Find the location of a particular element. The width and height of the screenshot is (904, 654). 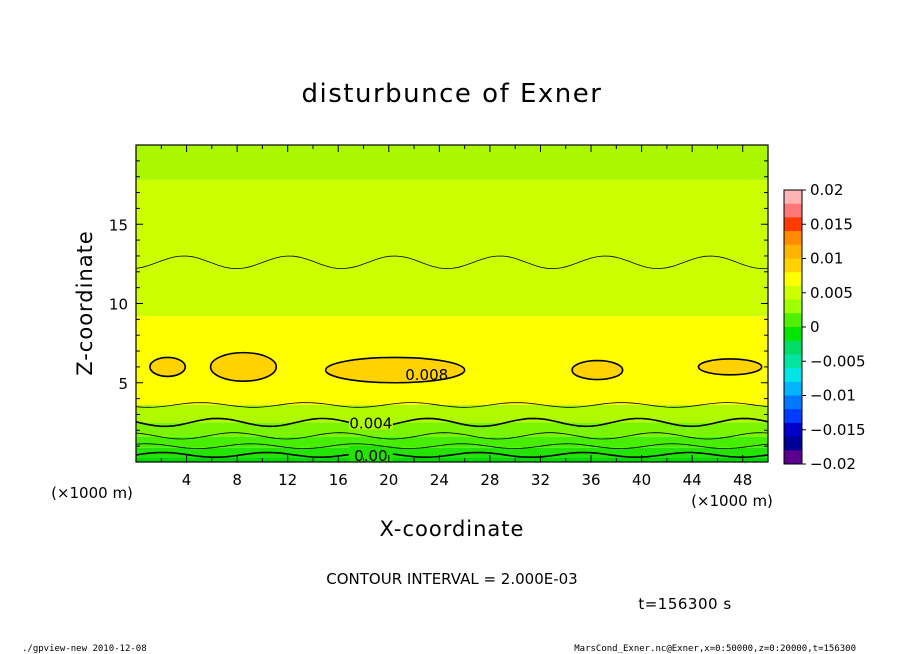

y-tick-label: 5 is located at coordinates (123, 384).